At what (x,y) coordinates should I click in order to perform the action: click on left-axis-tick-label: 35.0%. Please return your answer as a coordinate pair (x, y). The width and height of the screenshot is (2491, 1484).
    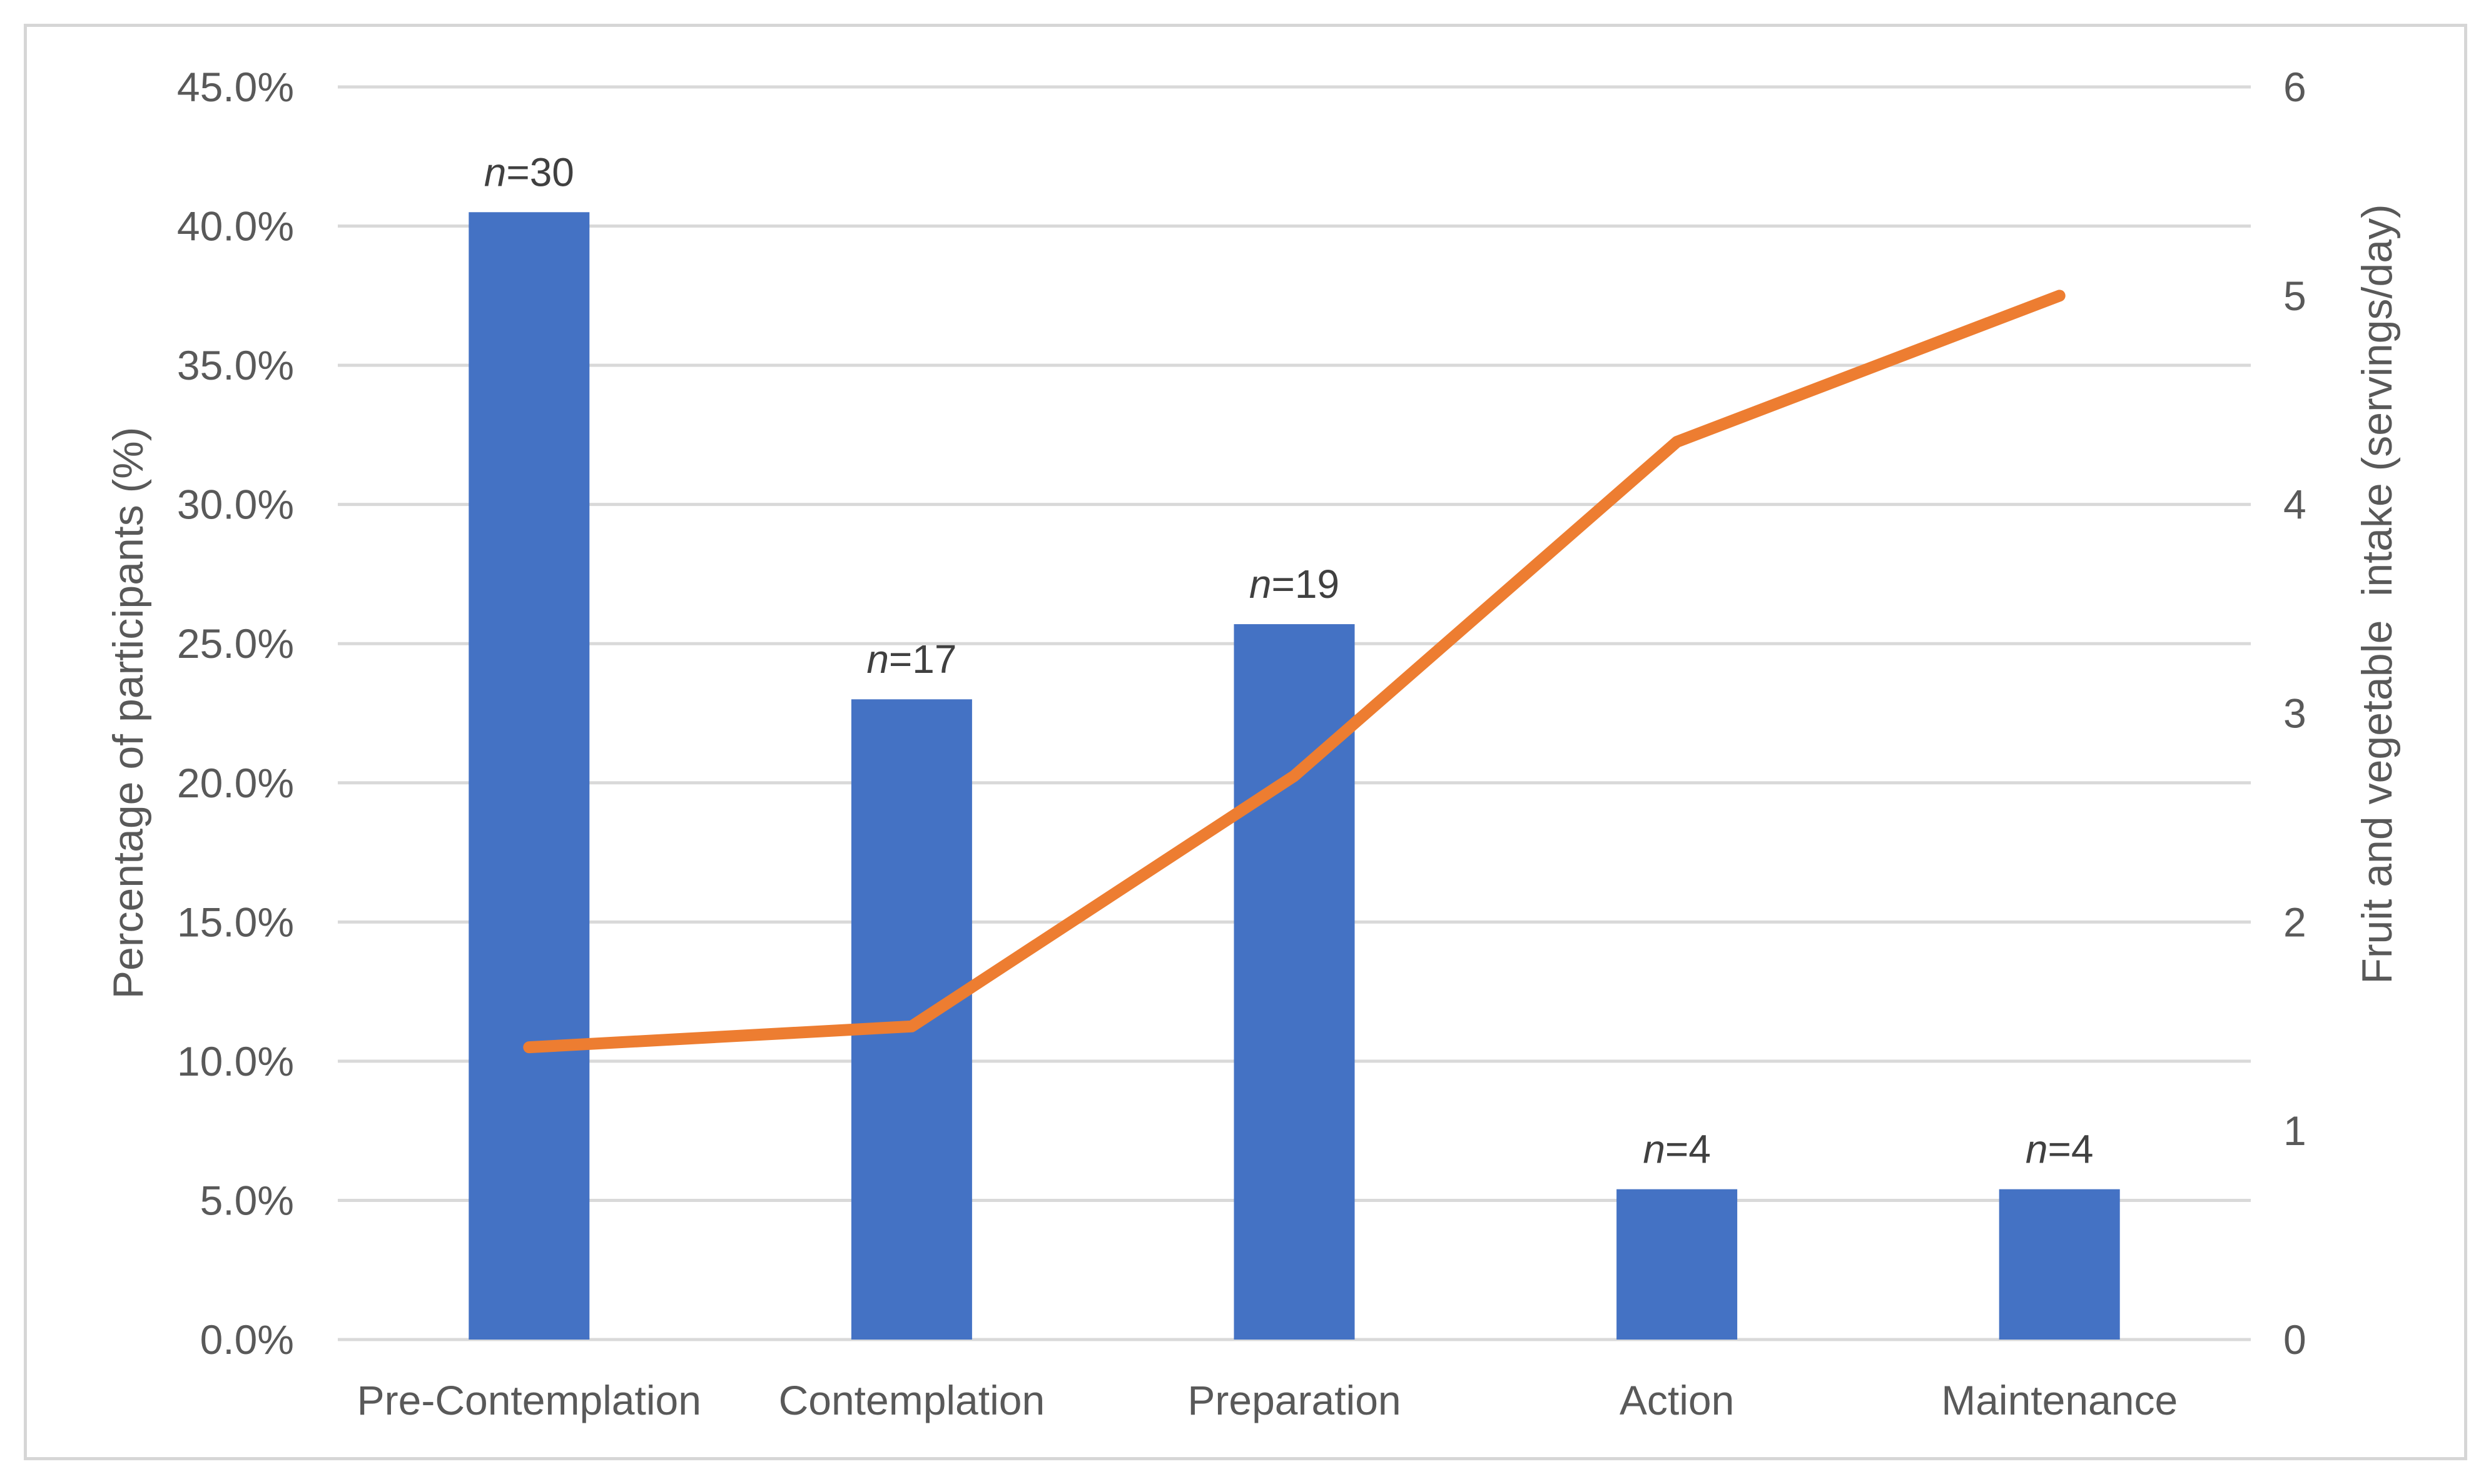
    Looking at the image, I should click on (235, 365).